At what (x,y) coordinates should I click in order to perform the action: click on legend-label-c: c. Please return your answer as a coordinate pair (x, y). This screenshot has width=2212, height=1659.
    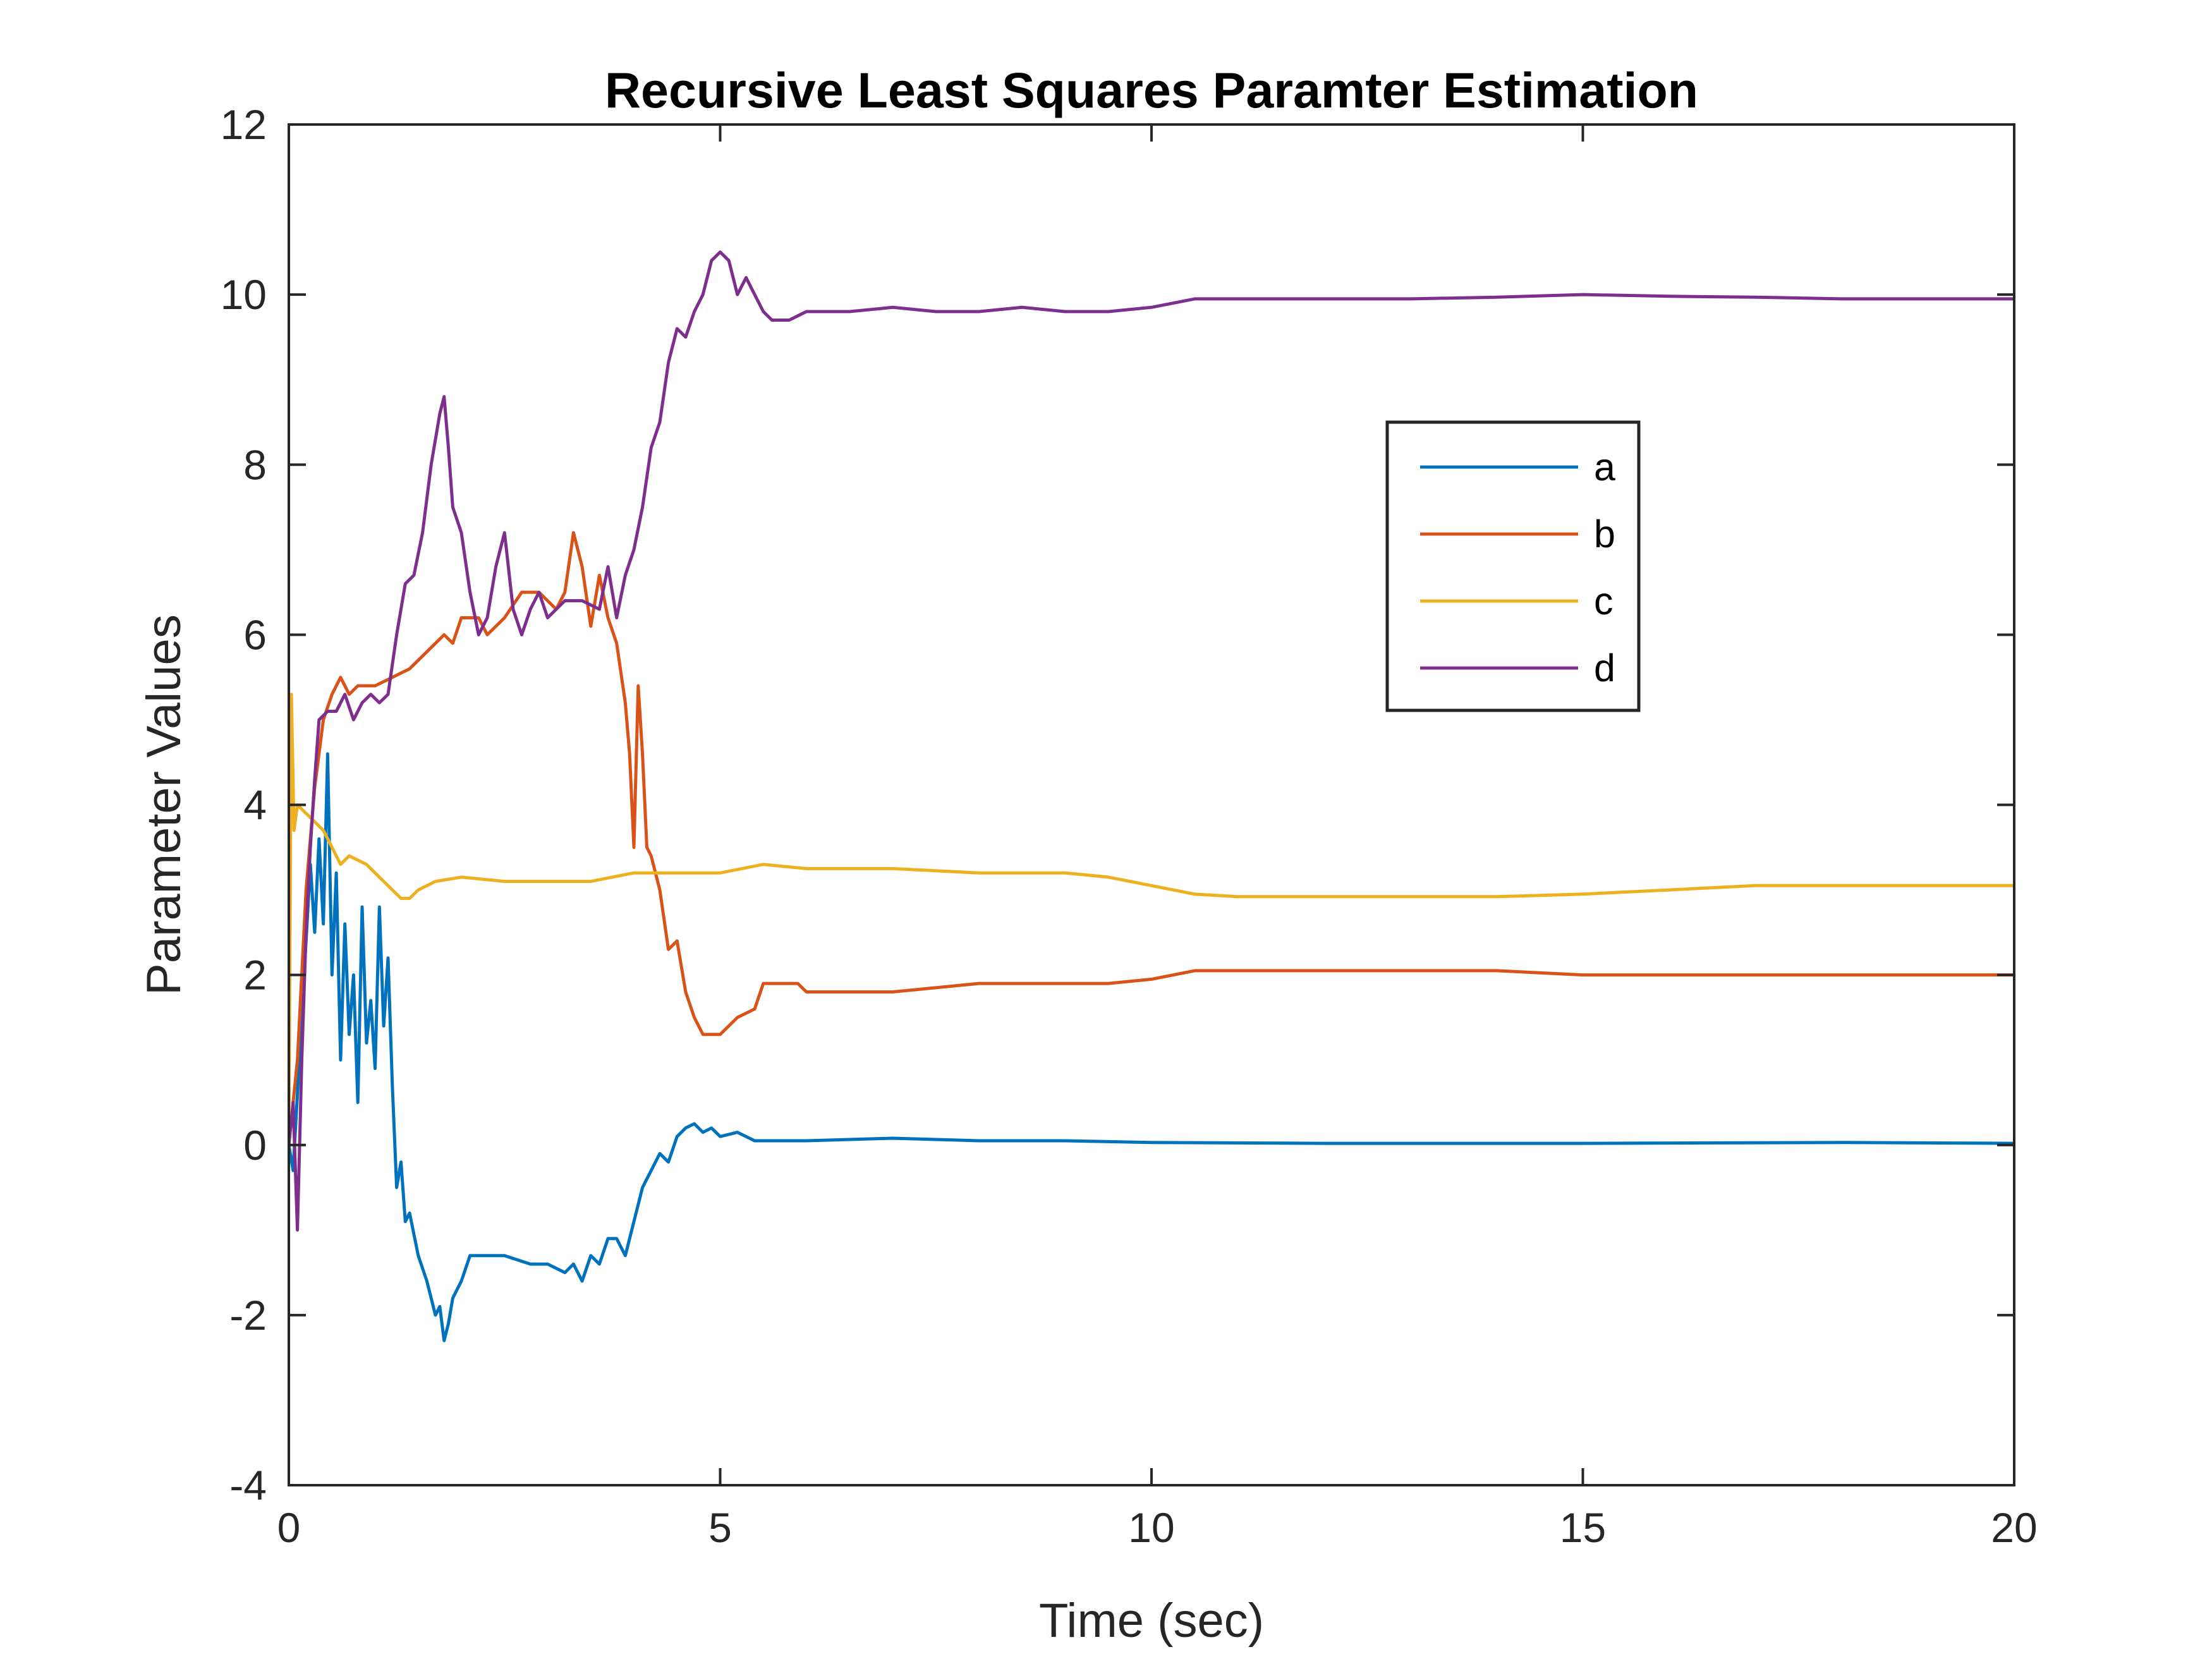
    Looking at the image, I should click on (1603, 601).